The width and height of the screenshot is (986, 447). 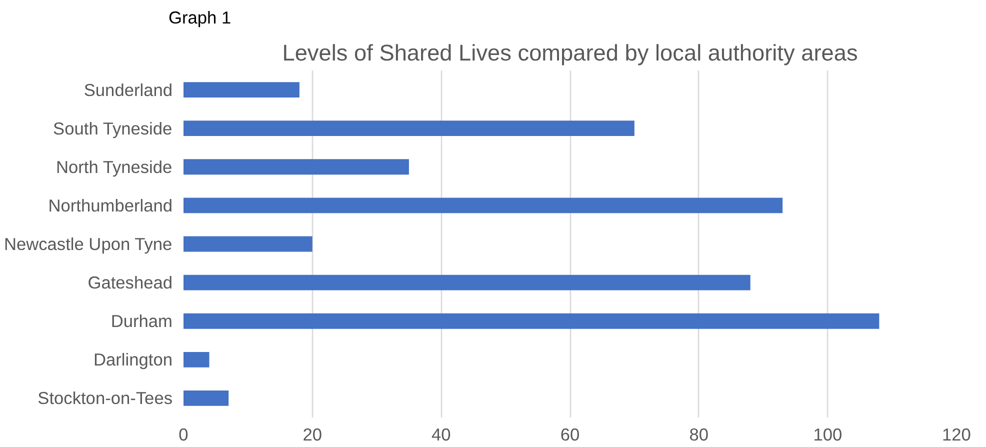 I want to click on x-tick-label: 20, so click(x=312, y=434).